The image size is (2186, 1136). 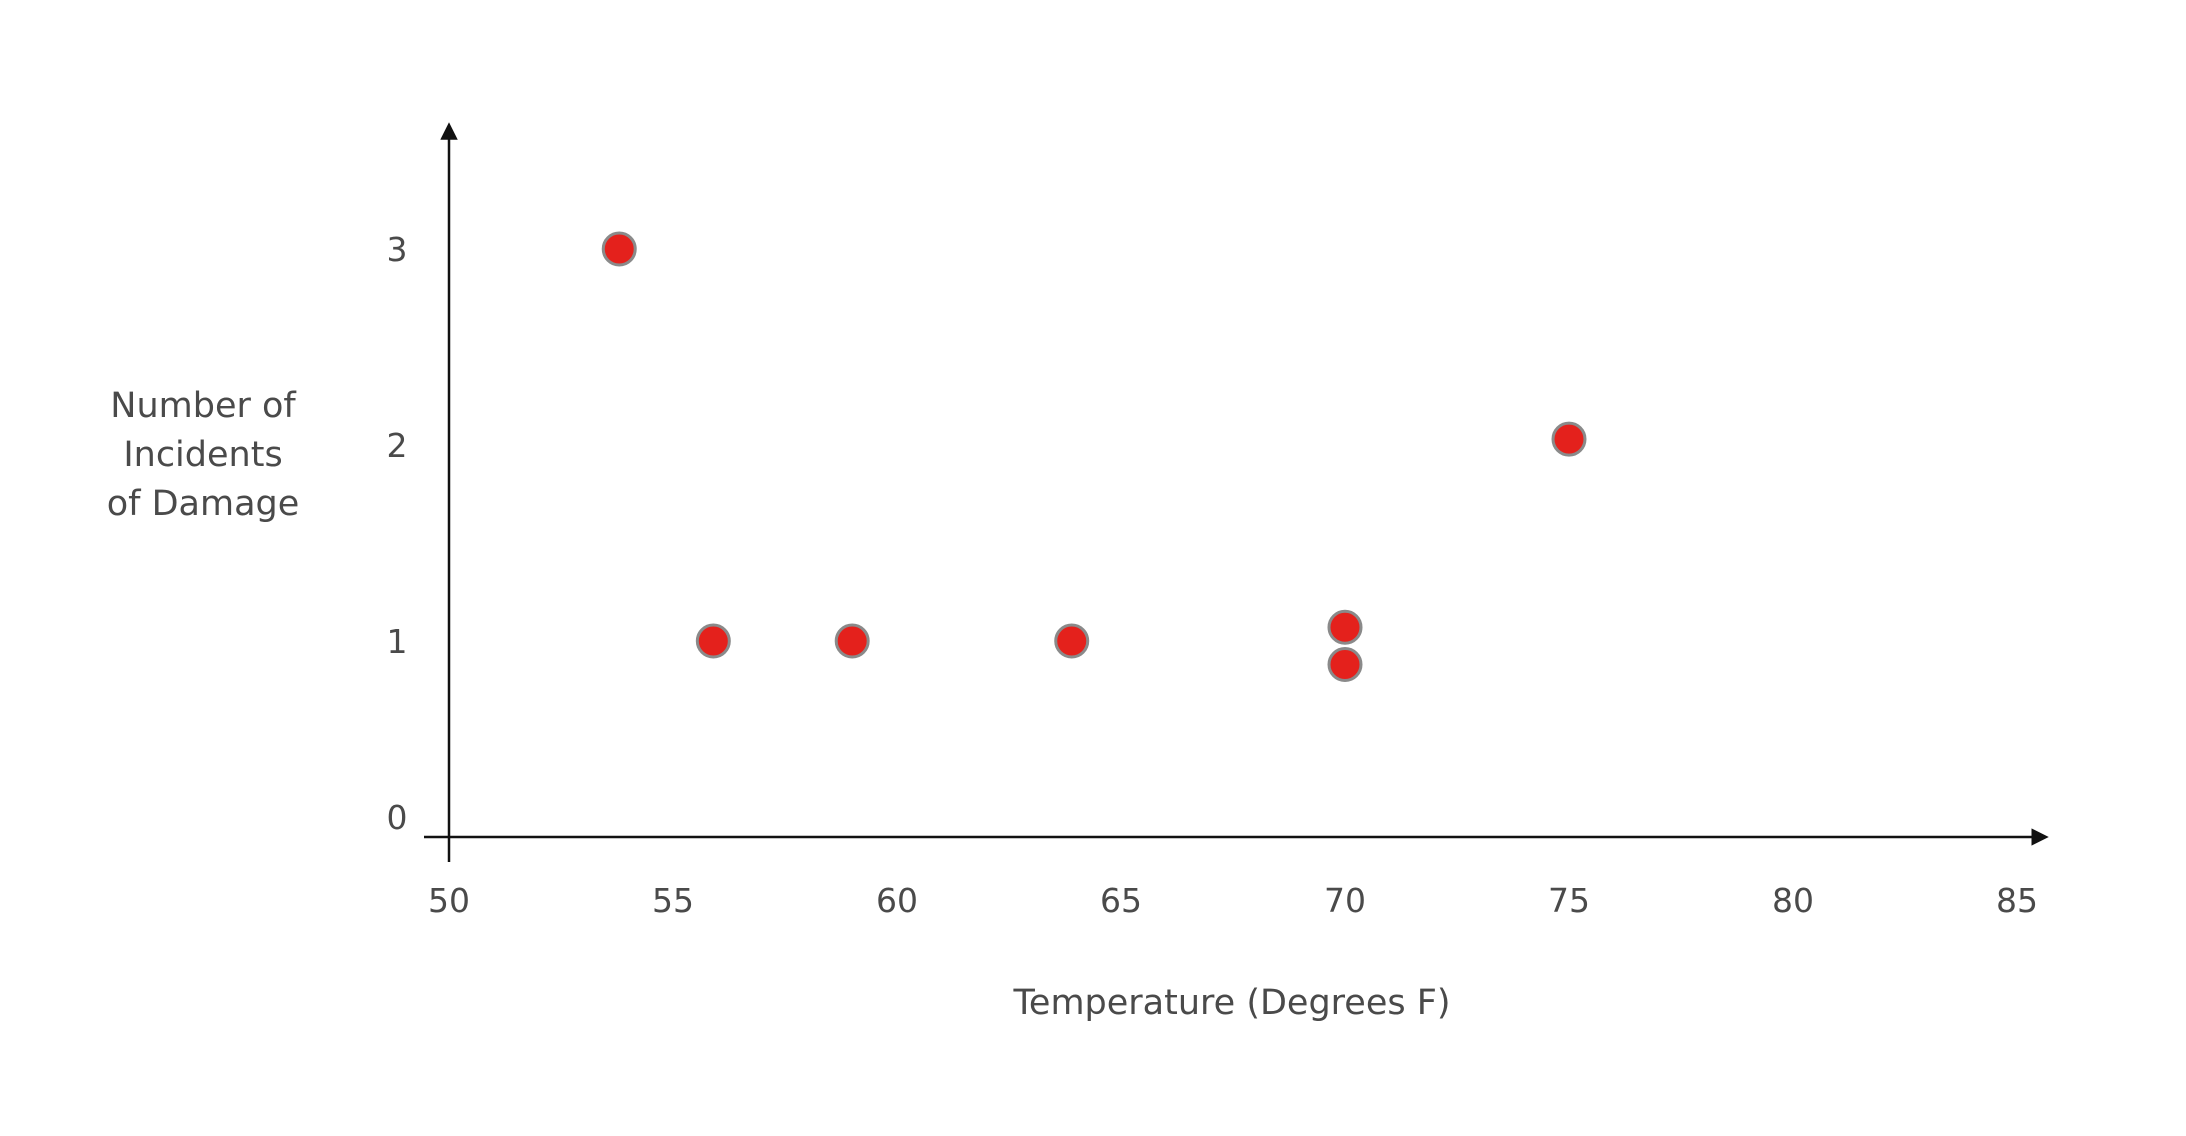 I want to click on x-tick-label: 85, so click(x=2017, y=900).